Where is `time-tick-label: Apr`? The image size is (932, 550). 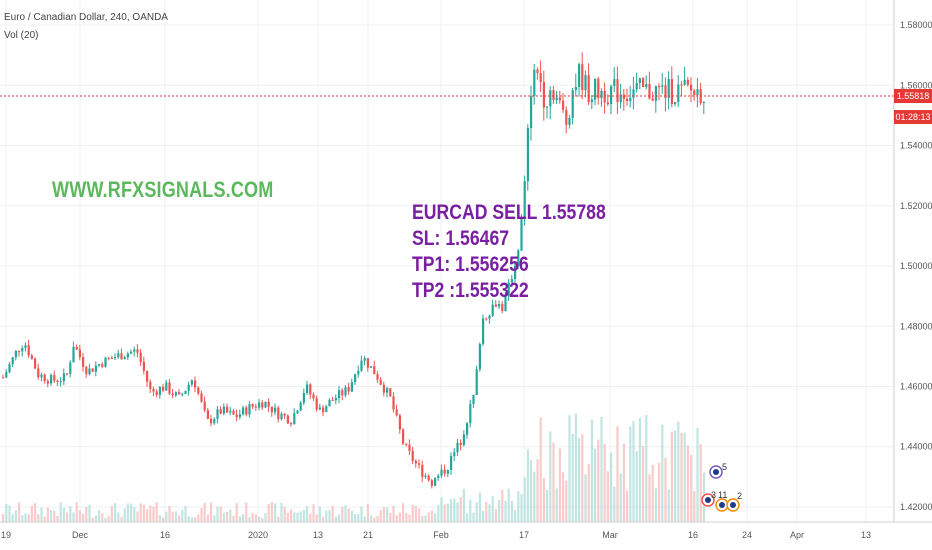 time-tick-label: Apr is located at coordinates (797, 535).